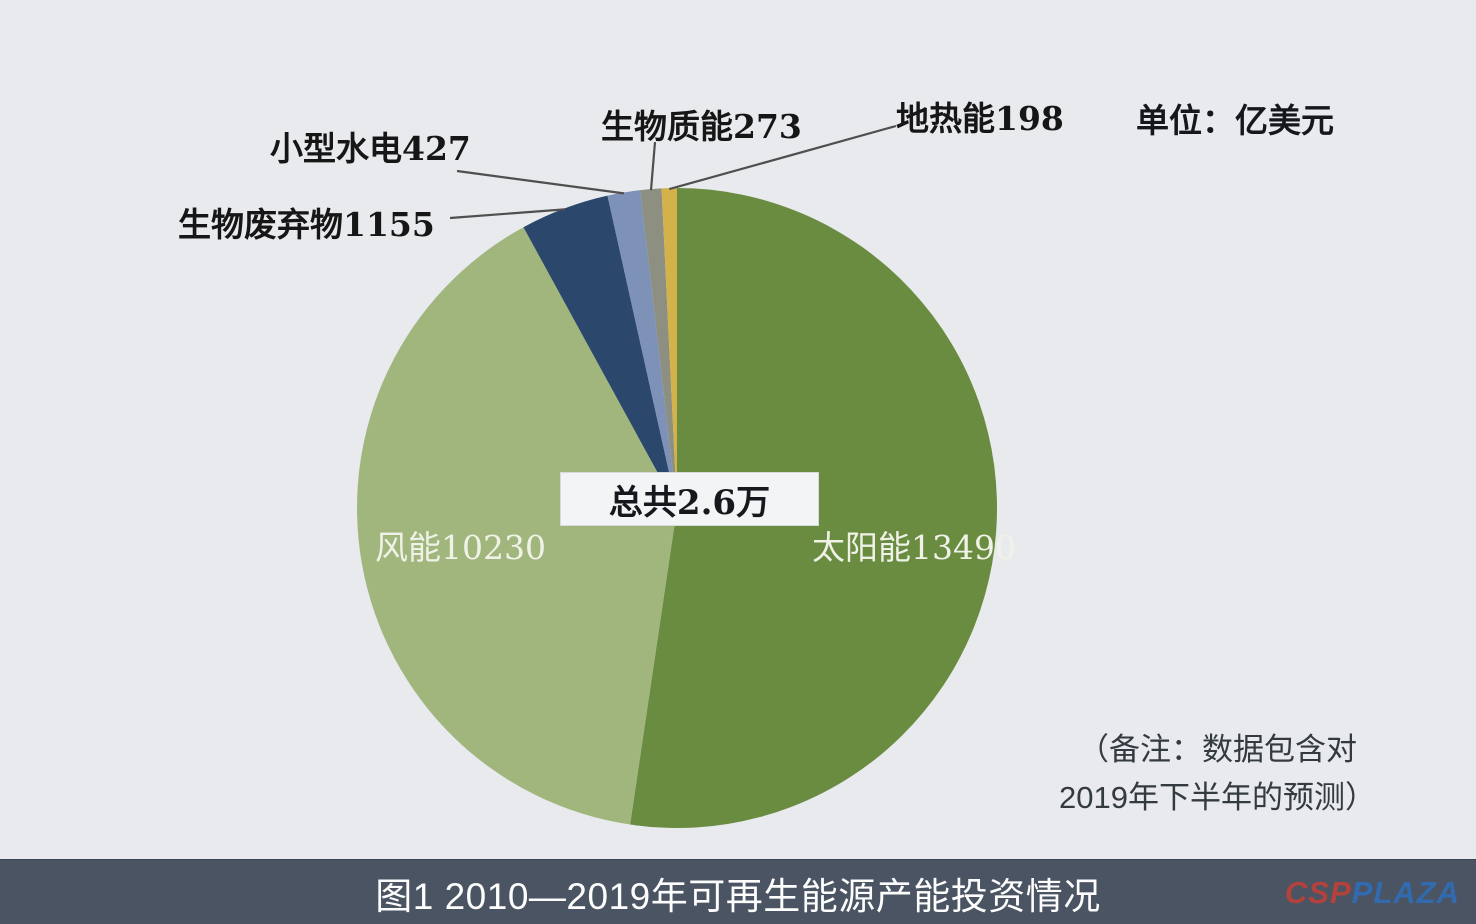 The image size is (1476, 924). What do you see at coordinates (460, 547) in the screenshot?
I see `label-wind-slice: 风能10230` at bounding box center [460, 547].